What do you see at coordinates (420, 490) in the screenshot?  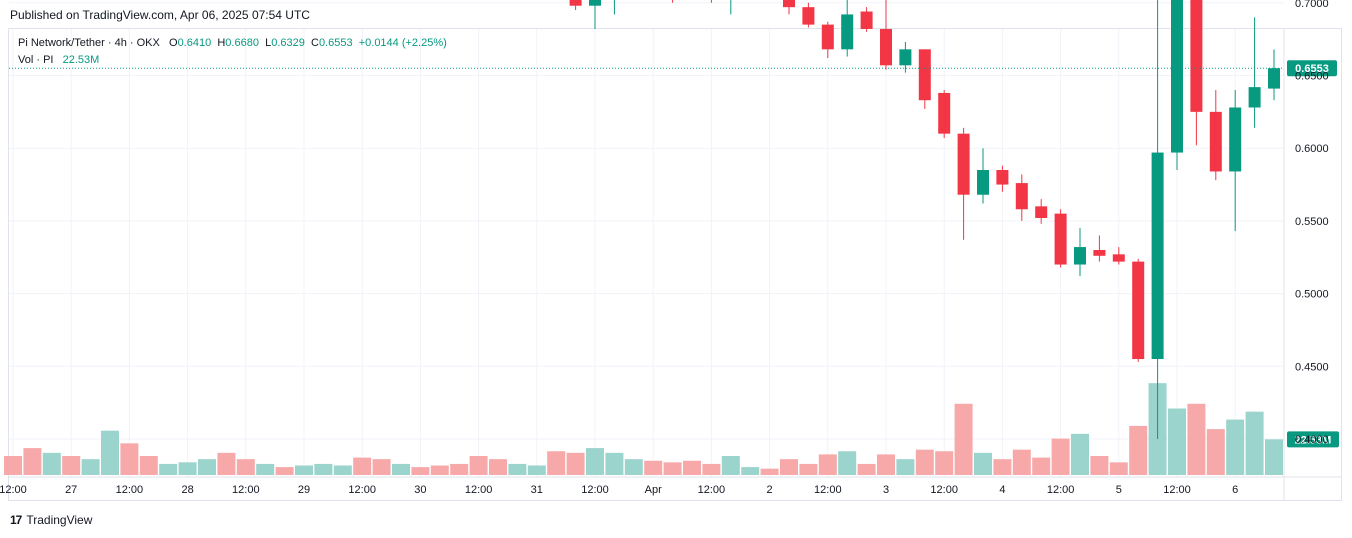 I see `time-tick-label: 30` at bounding box center [420, 490].